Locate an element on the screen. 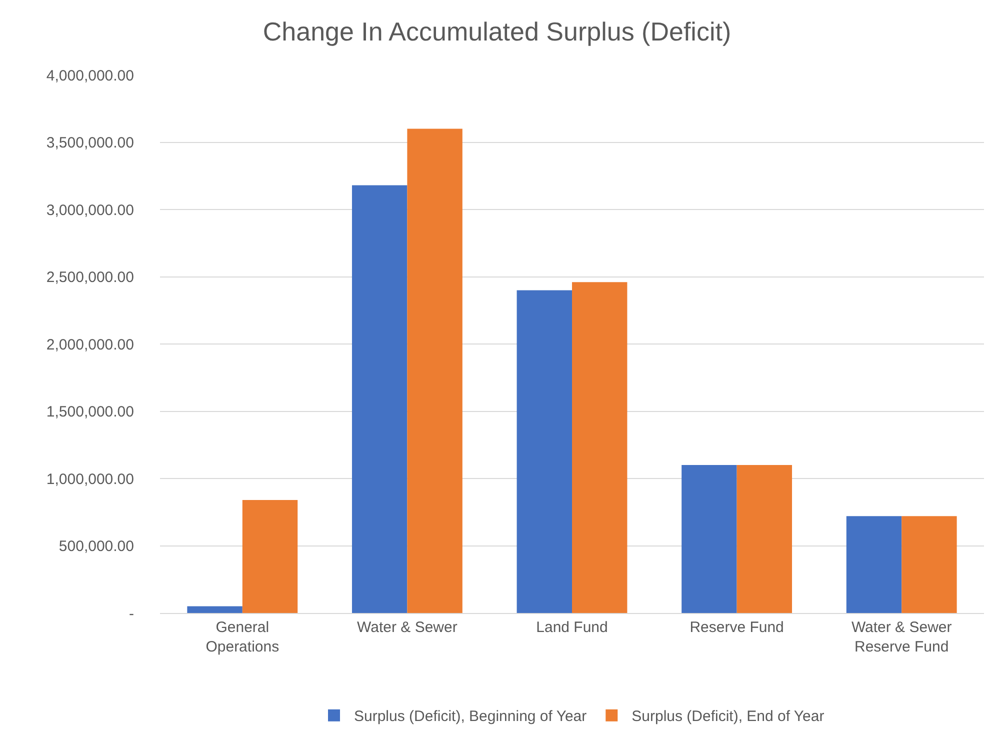  x-tick-label: Water & Sewer is located at coordinates (407, 627).